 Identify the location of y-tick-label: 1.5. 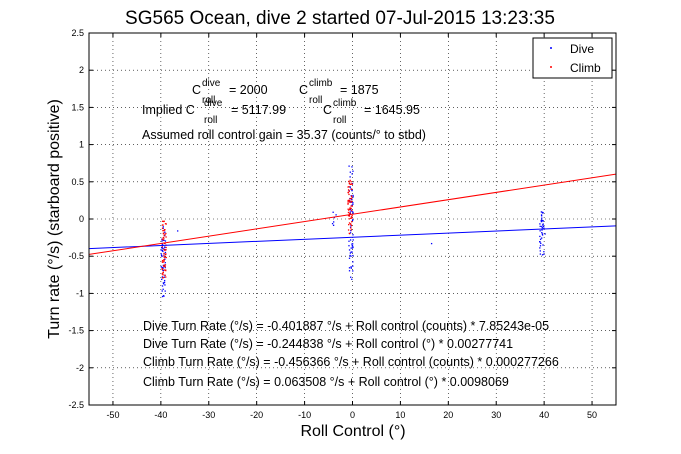
(77, 107).